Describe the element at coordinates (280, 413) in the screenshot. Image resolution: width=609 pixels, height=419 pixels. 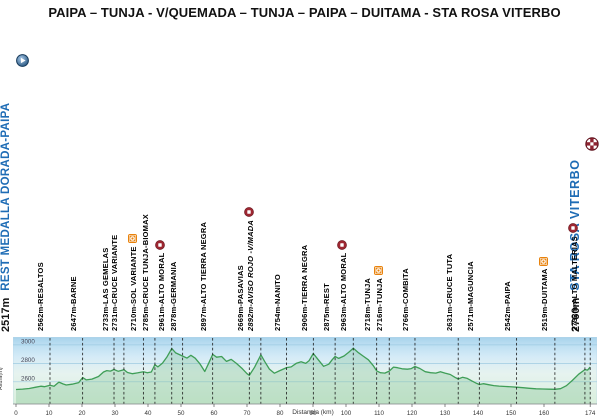
I see `svg-text: 80` at that location.